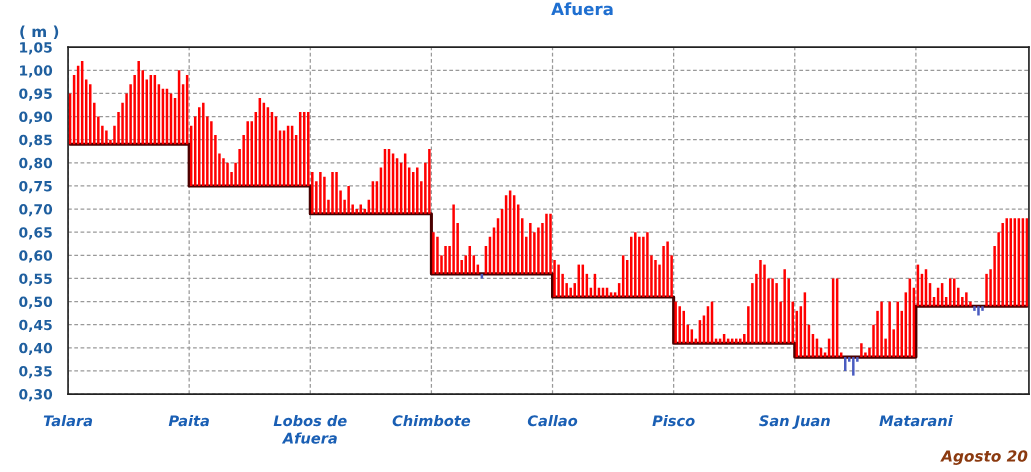 The image size is (1031, 472). Describe the element at coordinates (35, 94) in the screenshot. I see `y-tick-label: 0,95` at that location.